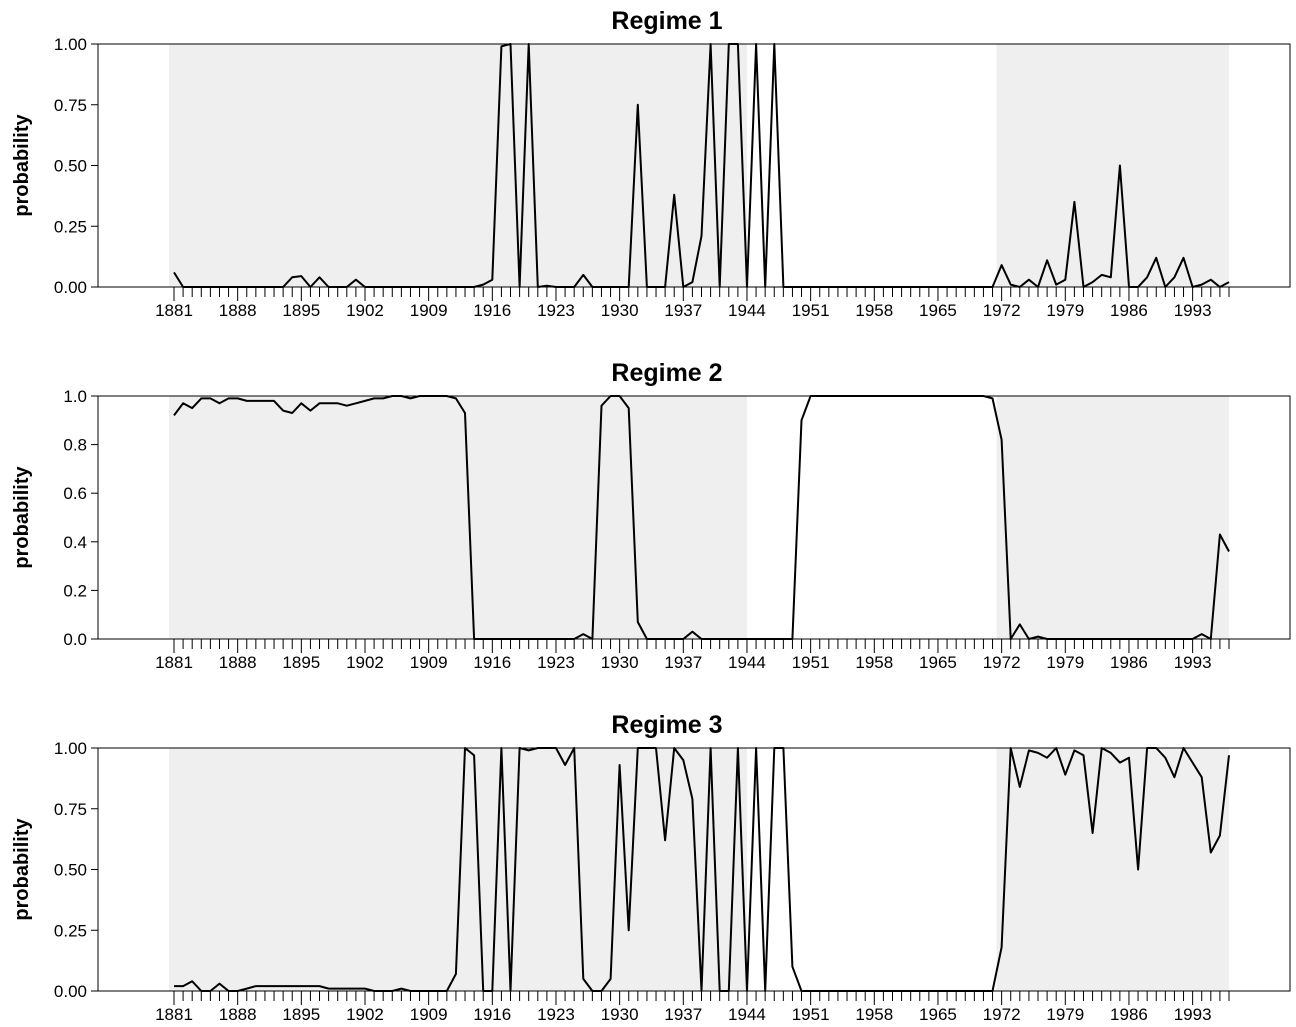 This screenshot has height=1027, width=1296. What do you see at coordinates (75, 396) in the screenshot?
I see `y-tick-label: 1.0` at bounding box center [75, 396].